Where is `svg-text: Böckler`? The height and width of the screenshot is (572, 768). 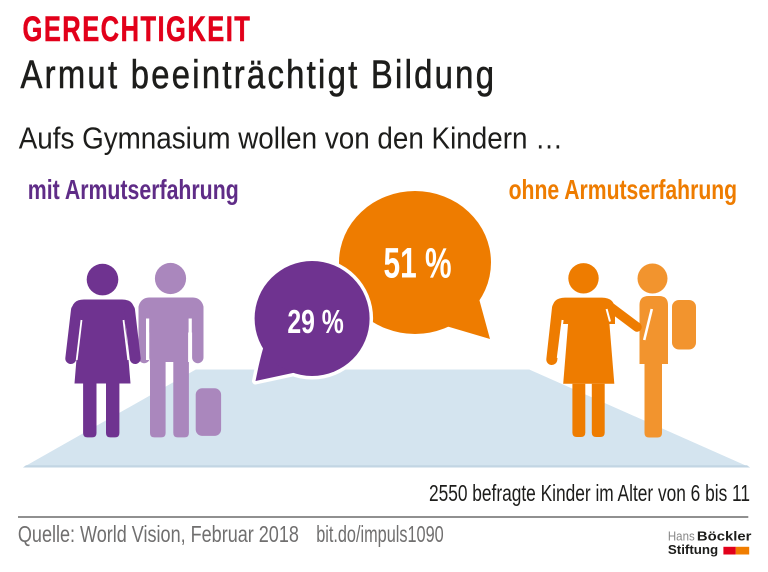
svg-text: Böckler is located at coordinates (724, 537).